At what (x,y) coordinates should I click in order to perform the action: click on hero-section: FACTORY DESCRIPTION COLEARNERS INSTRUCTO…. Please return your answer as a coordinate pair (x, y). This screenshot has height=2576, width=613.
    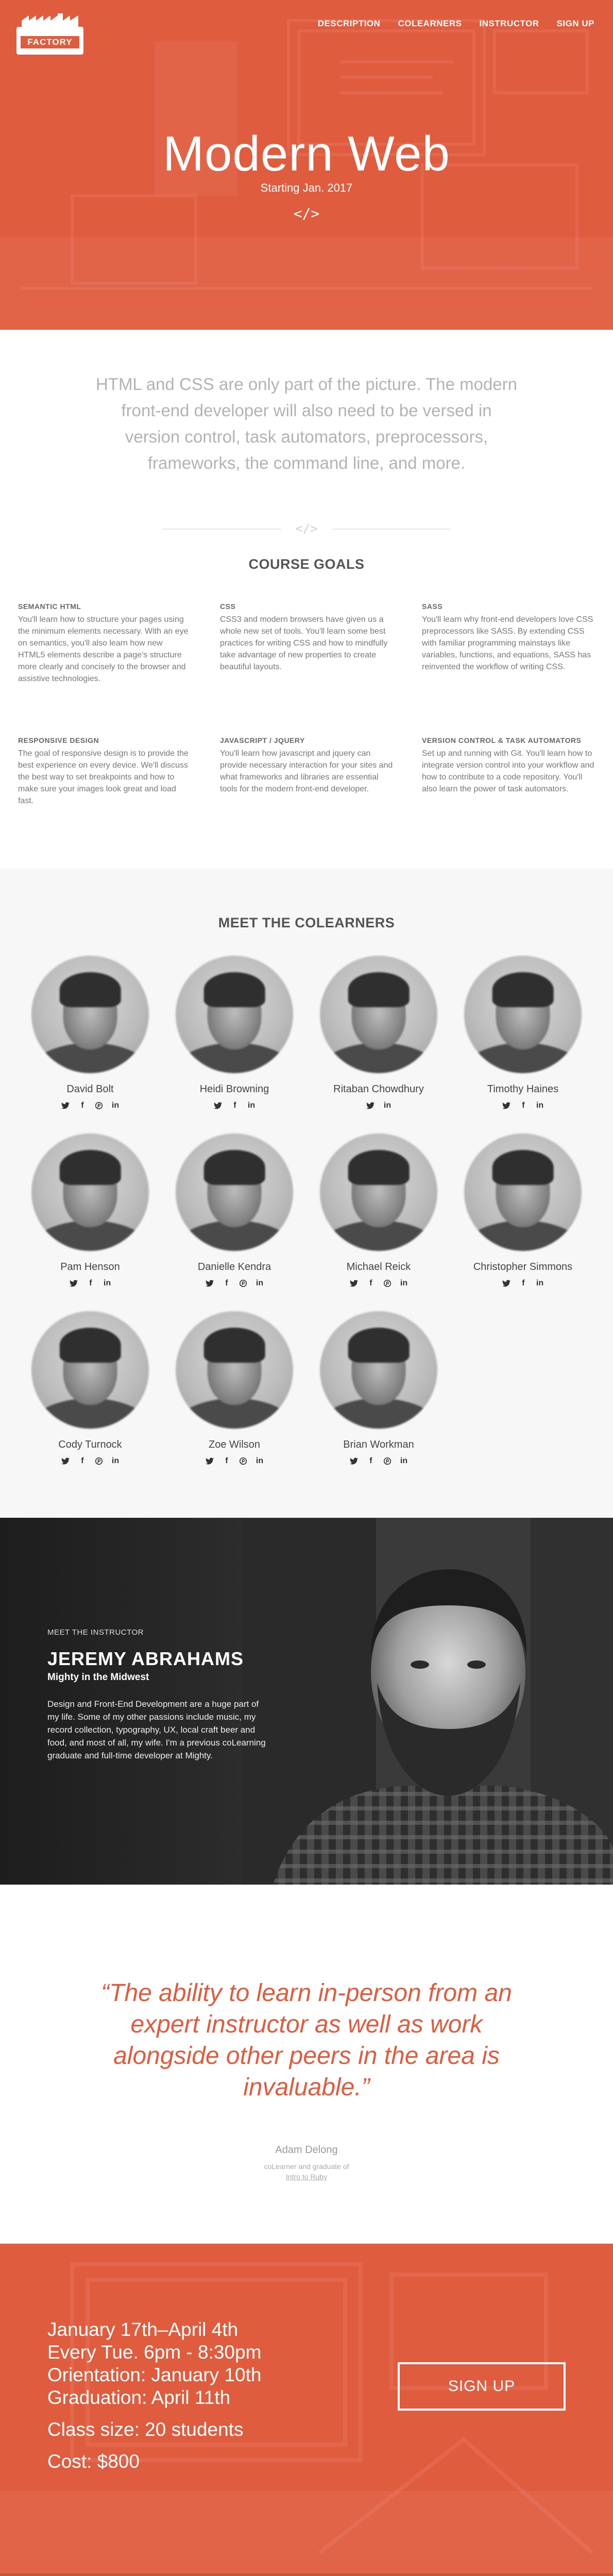
    Looking at the image, I should click on (306, 165).